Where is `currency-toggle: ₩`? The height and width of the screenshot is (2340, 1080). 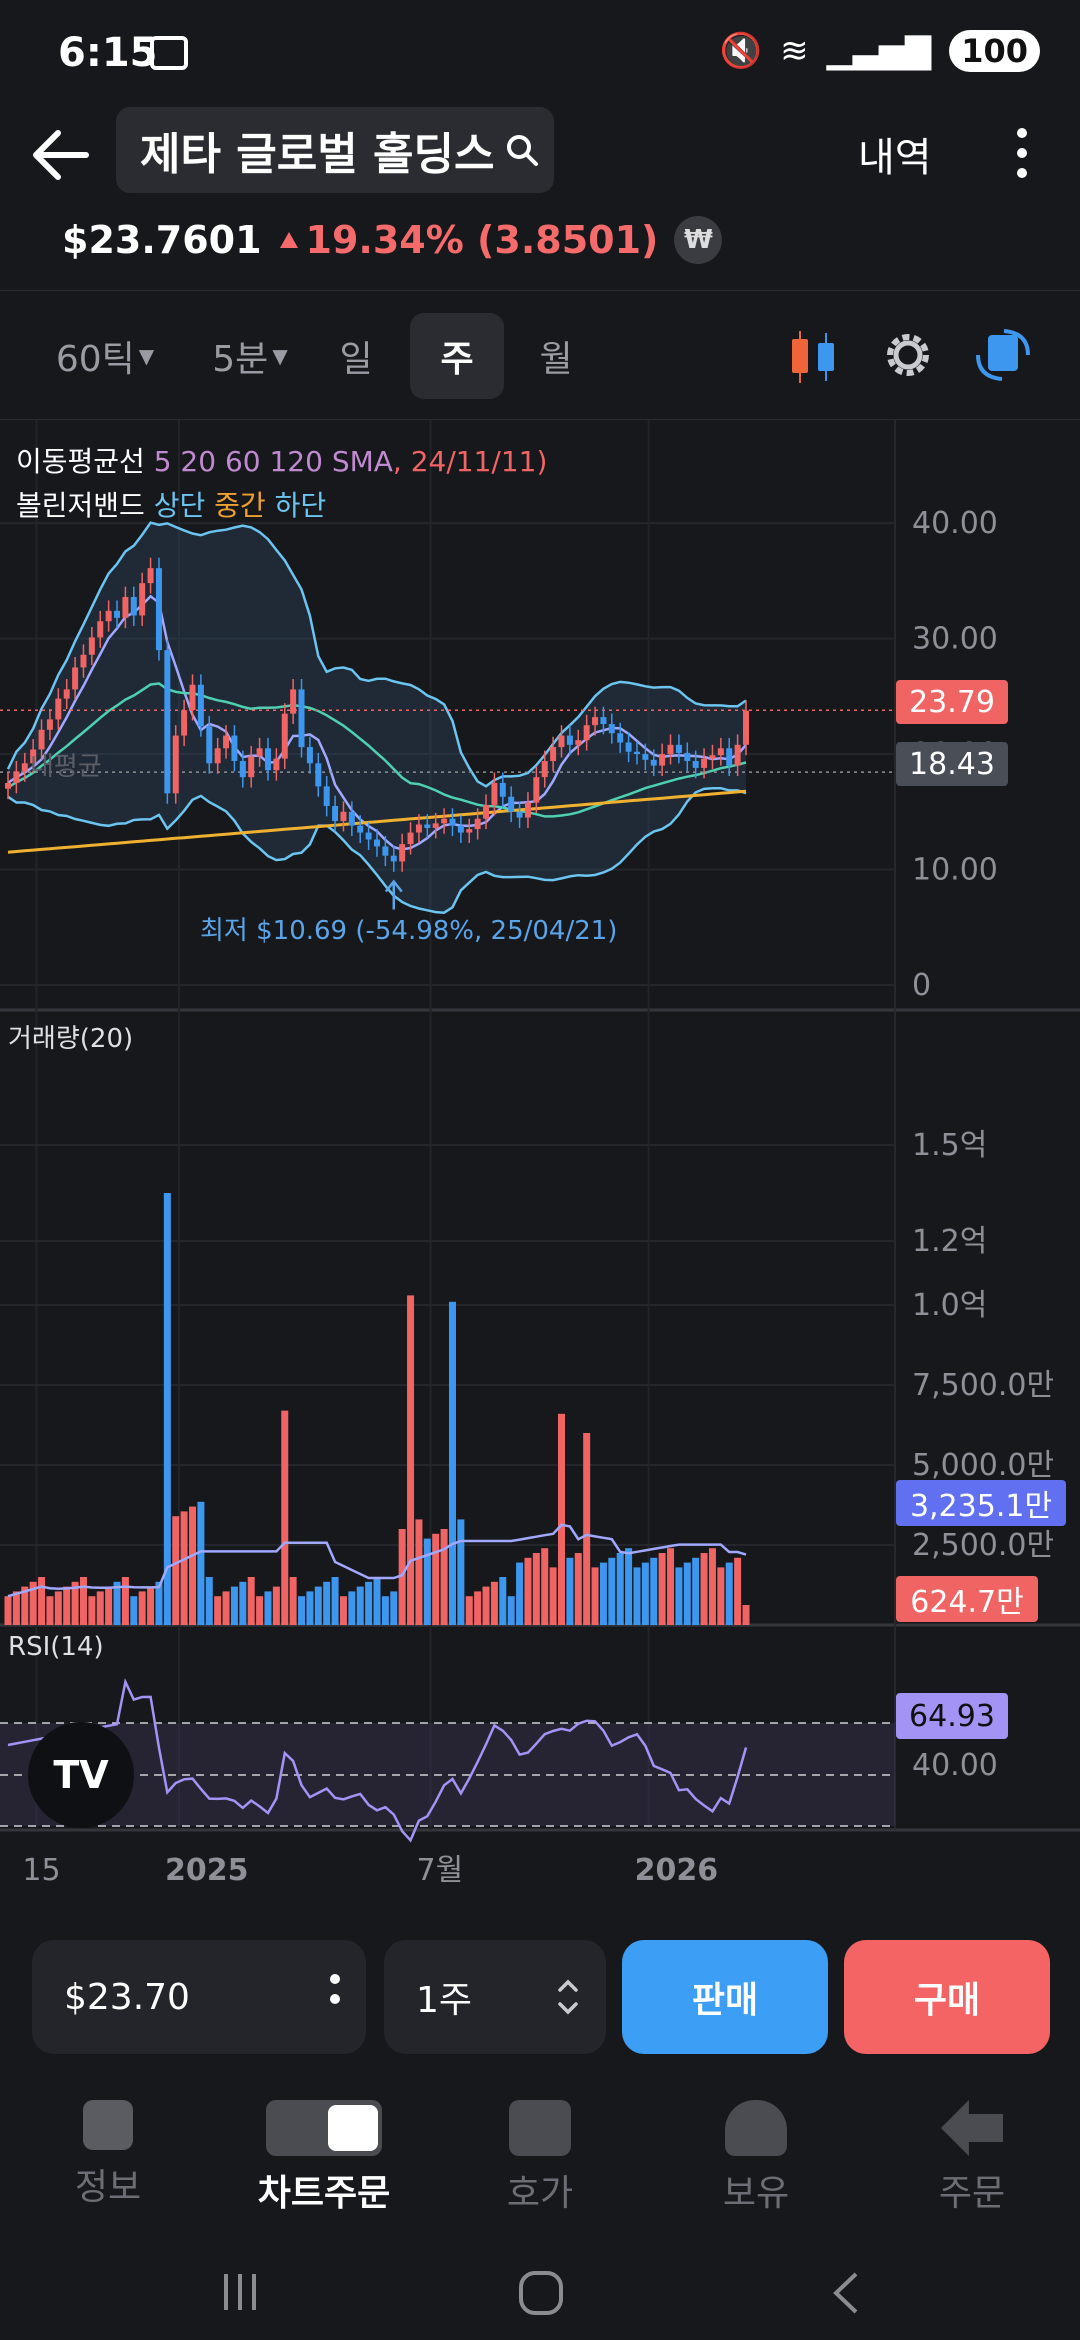 currency-toggle: ₩ is located at coordinates (698, 240).